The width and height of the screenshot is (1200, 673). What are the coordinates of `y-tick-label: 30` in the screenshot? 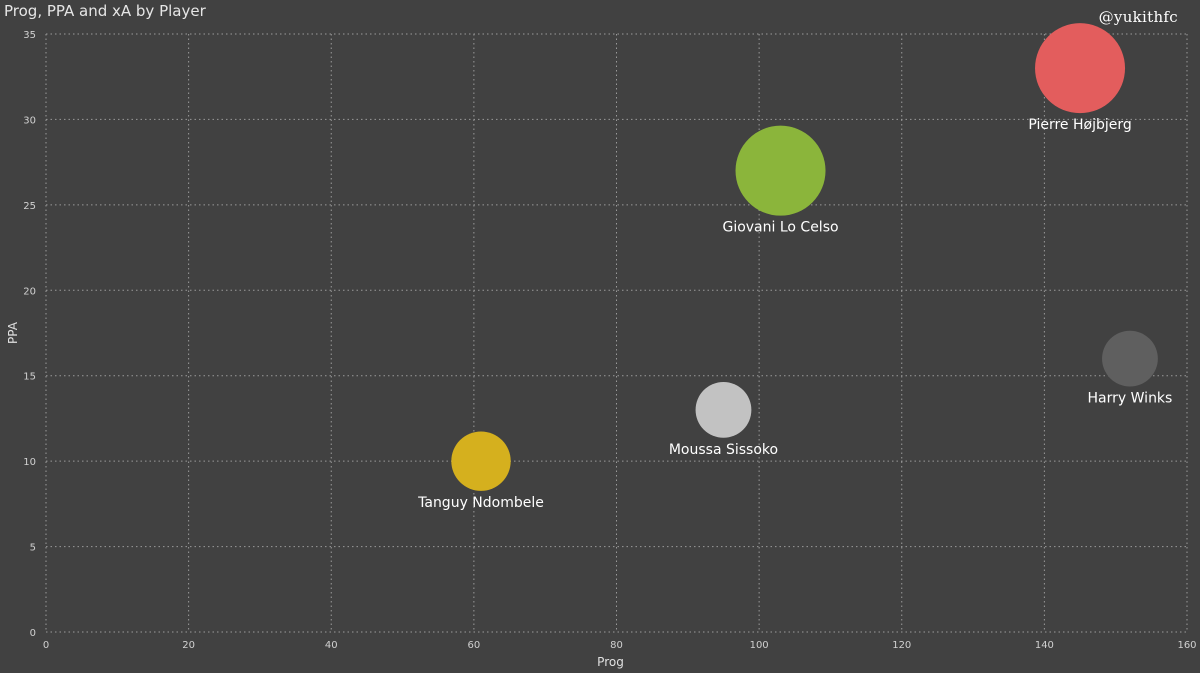 It's located at (29, 120).